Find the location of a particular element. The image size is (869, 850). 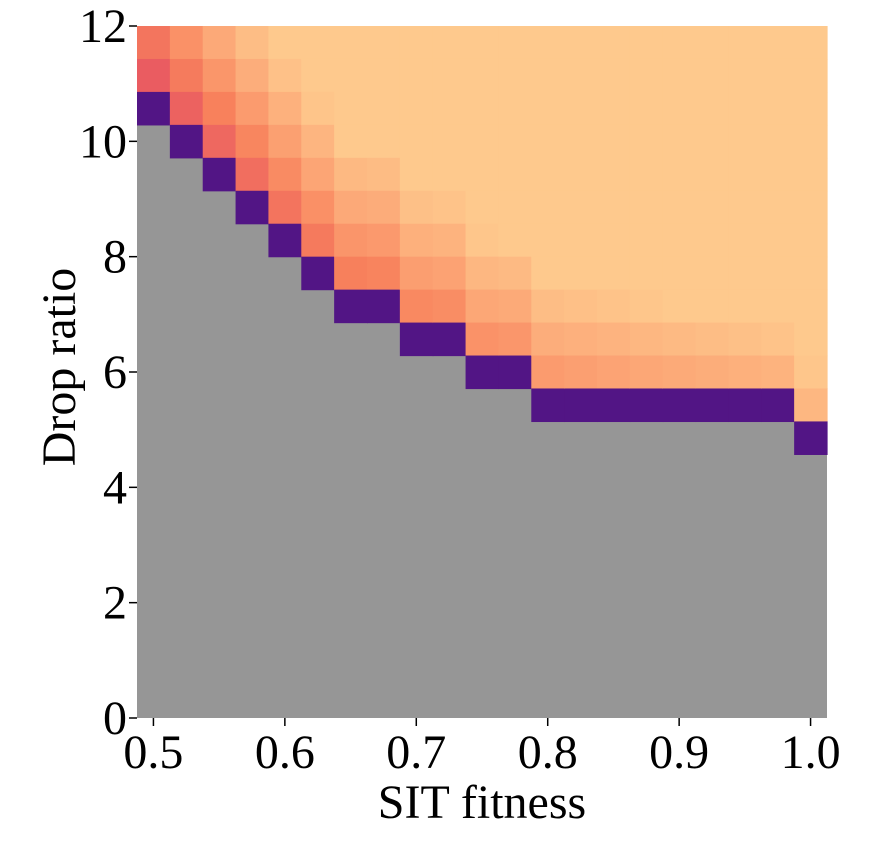

x-axis: 0.5 0.6 0.7 0.8 0.9 1.0 is located at coordinates (482, 748).